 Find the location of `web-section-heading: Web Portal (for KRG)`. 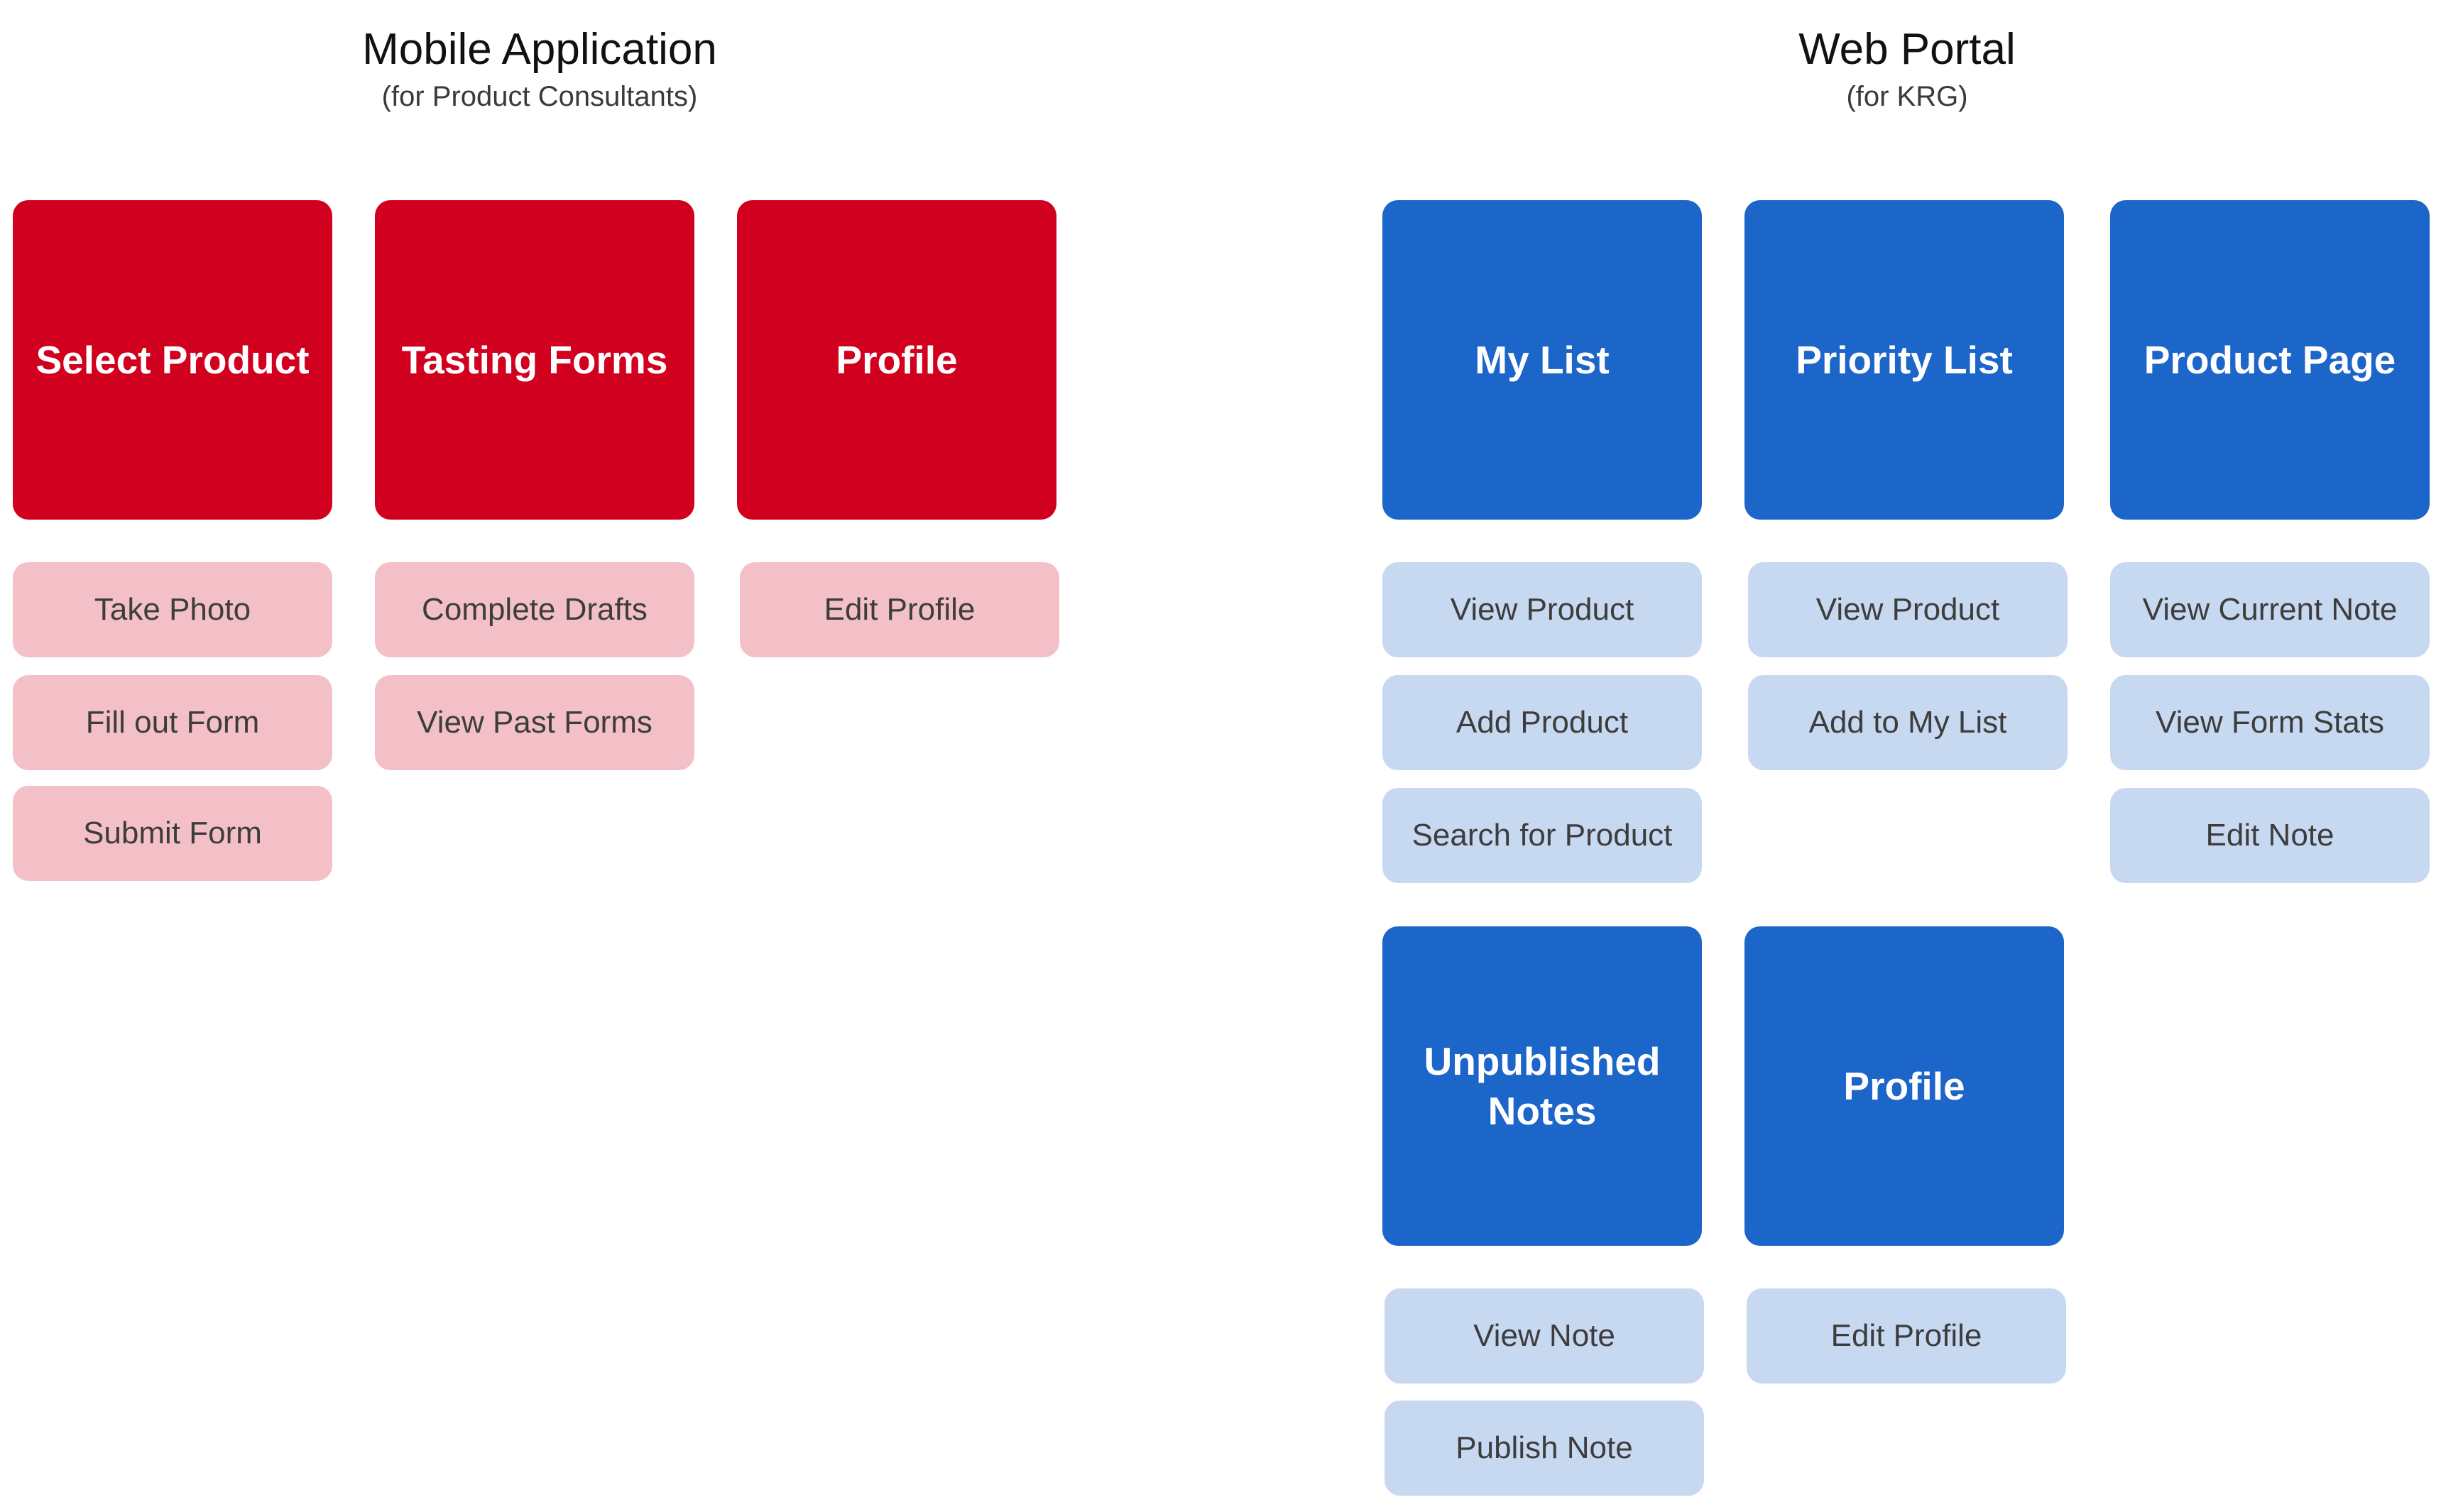

web-section-heading: Web Portal (for KRG) is located at coordinates (1907, 68).